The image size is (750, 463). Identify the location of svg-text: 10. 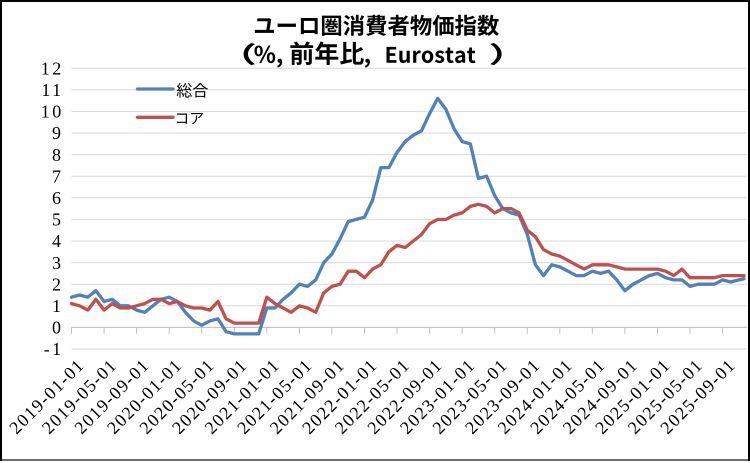
(52, 112).